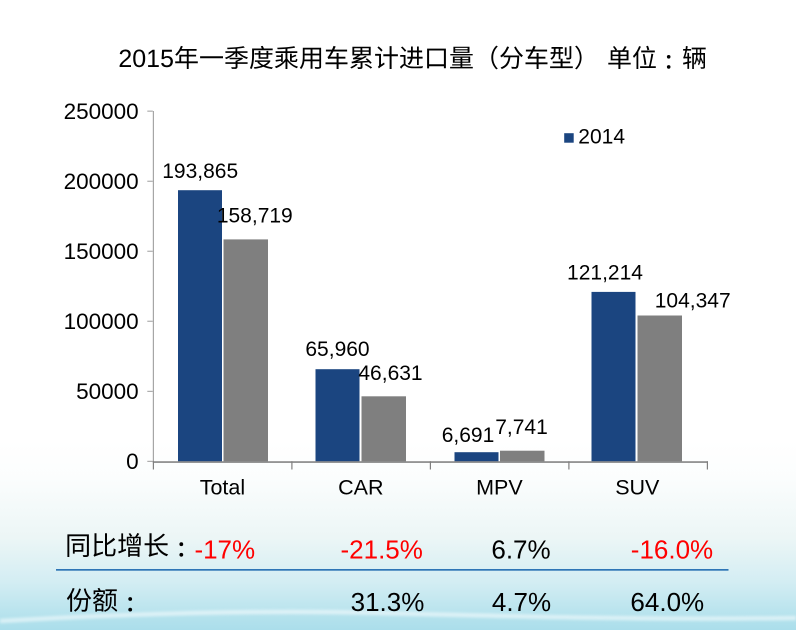 Image resolution: width=796 pixels, height=630 pixels. Describe the element at coordinates (101, 111) in the screenshot. I see `svg-text: 250000` at that location.